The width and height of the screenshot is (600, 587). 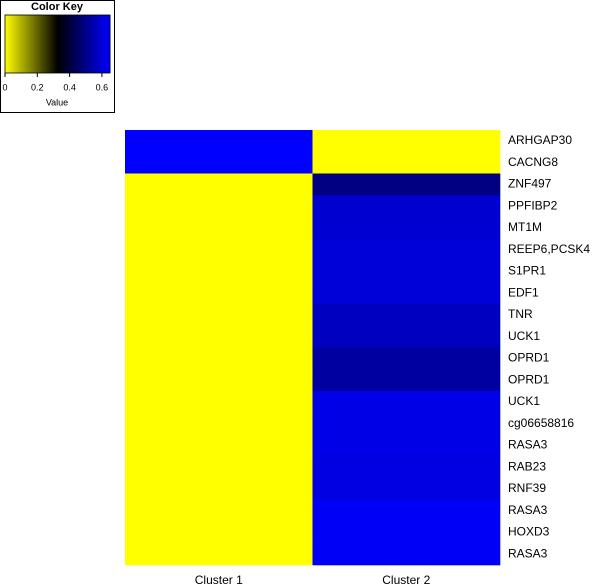 I want to click on key-frame, so click(x=57, y=56).